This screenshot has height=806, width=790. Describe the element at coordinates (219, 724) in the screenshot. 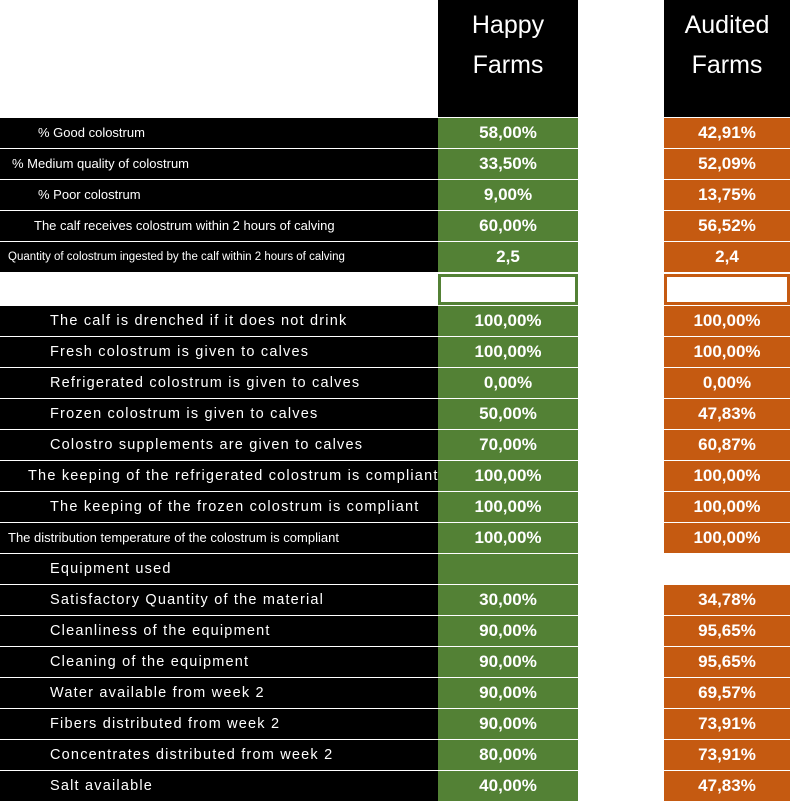

I see `row-label: Fibers distributed from week 2` at that location.